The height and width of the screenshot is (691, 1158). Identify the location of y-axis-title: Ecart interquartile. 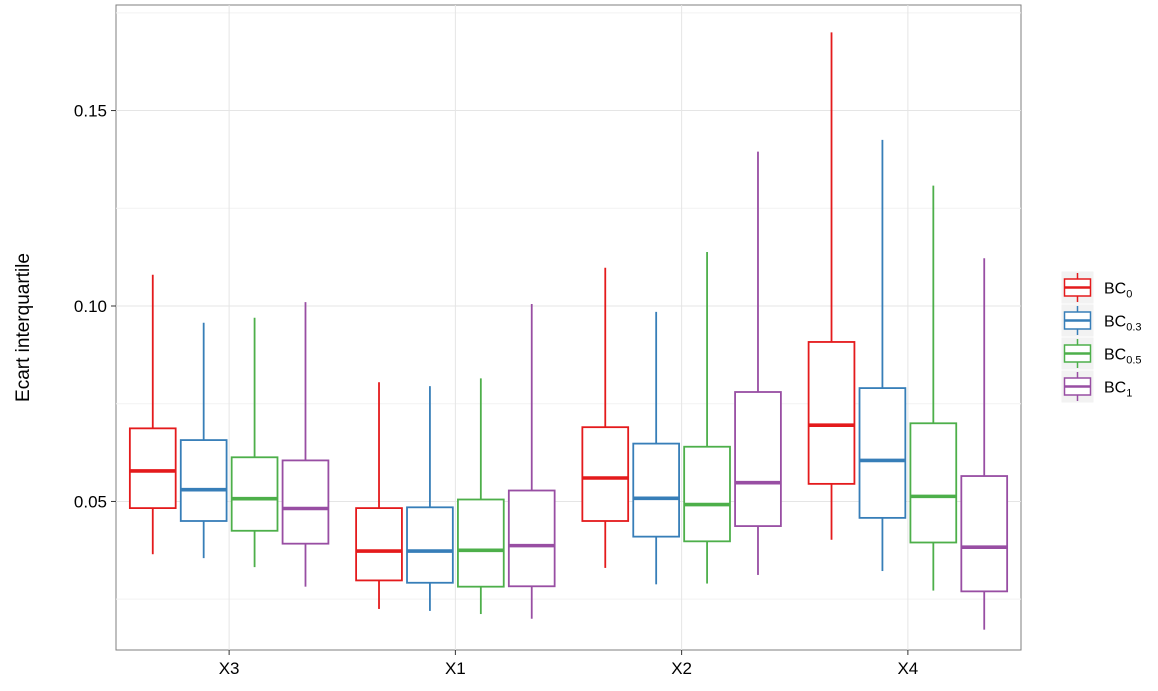
(23, 327).